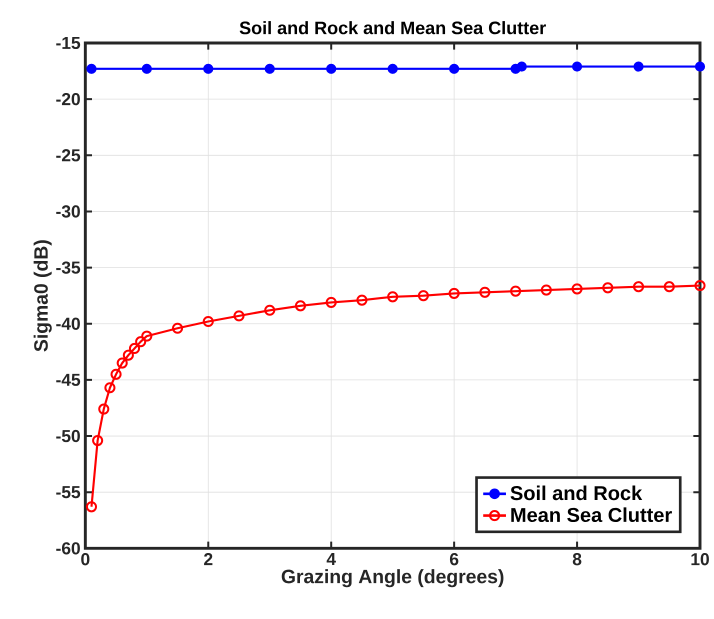 The image size is (714, 619). What do you see at coordinates (591, 514) in the screenshot?
I see `legend-label: Mean Sea Clutter` at bounding box center [591, 514].